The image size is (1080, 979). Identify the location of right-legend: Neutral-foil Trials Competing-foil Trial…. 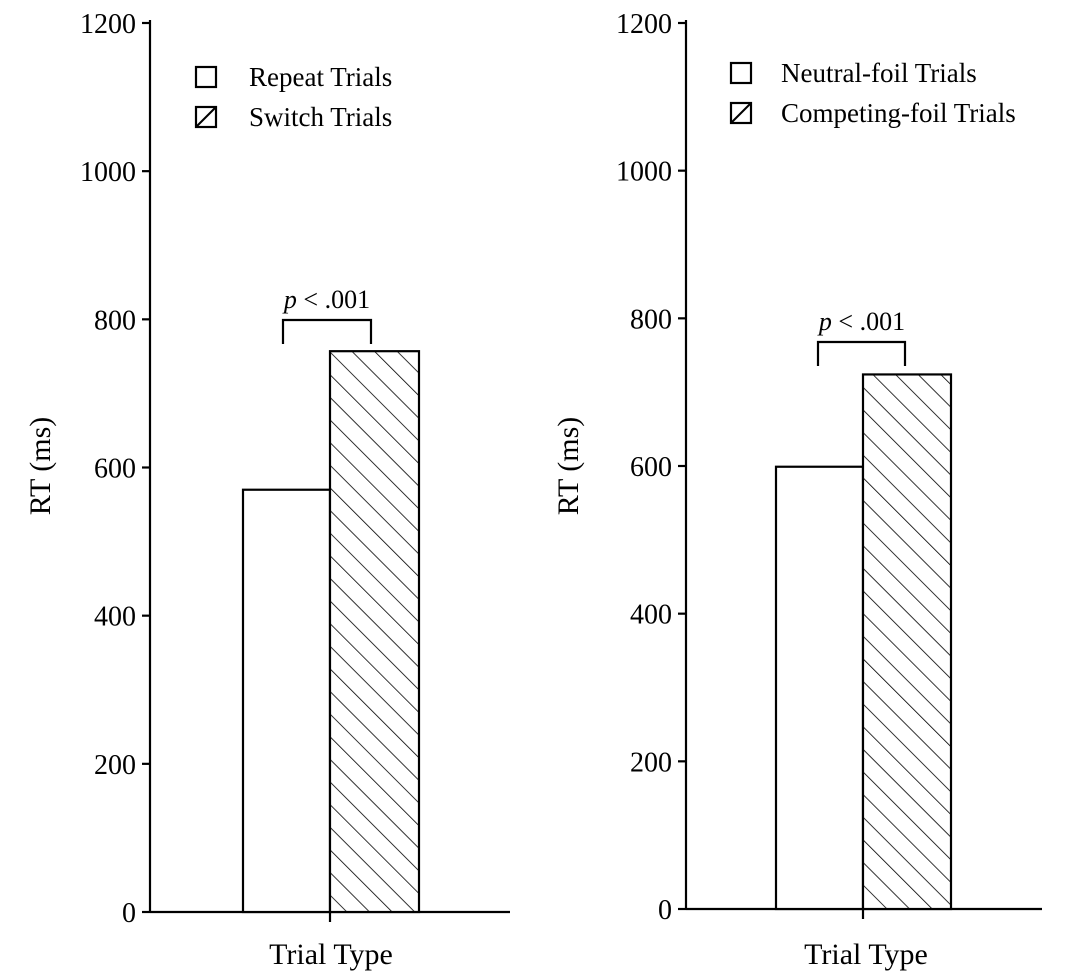
(872, 93).